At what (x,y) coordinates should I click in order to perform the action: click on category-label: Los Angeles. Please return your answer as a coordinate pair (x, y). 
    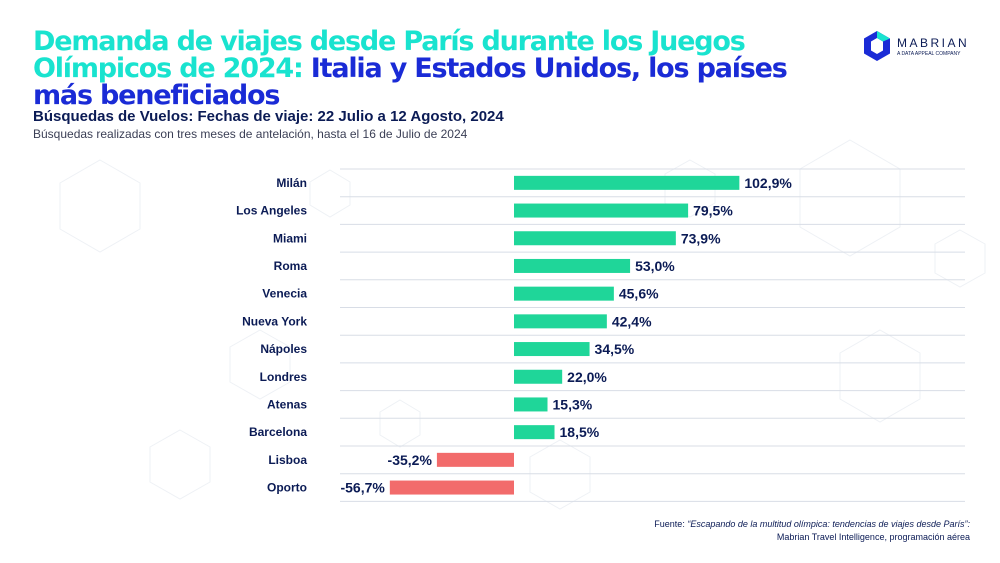
    Looking at the image, I should click on (271, 211).